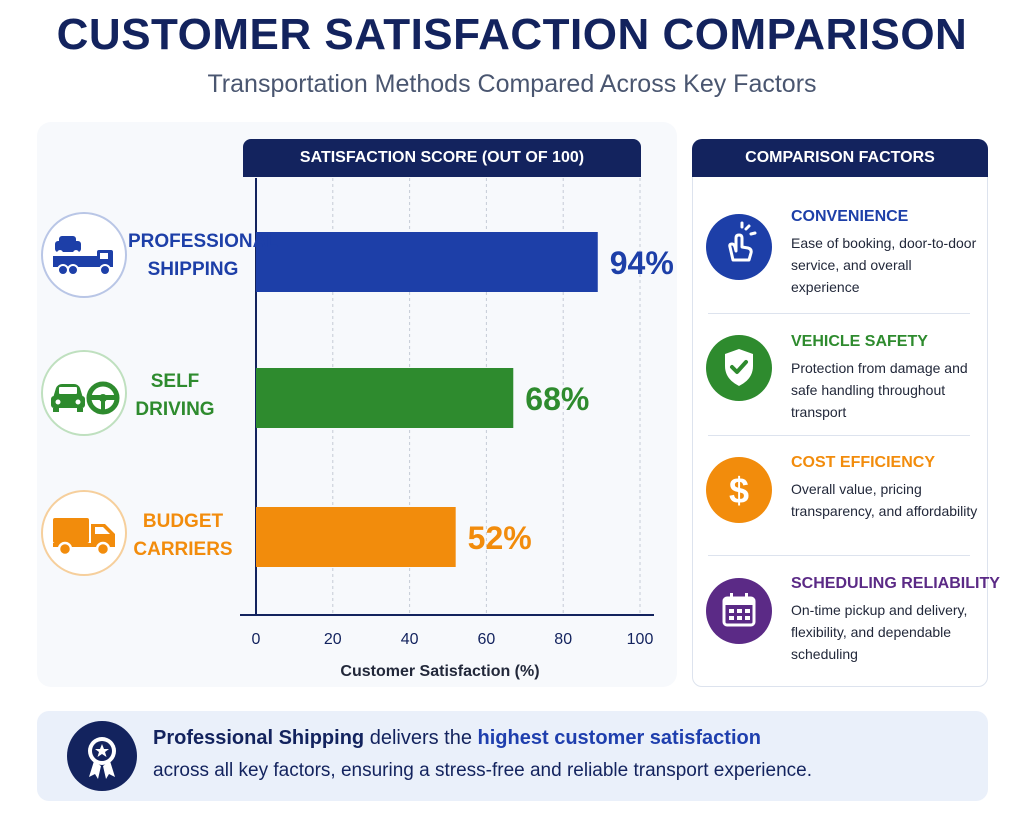 This screenshot has height=819, width=1024. What do you see at coordinates (439, 671) in the screenshot?
I see `x-axis-label: Customer Satisfaction (%)` at bounding box center [439, 671].